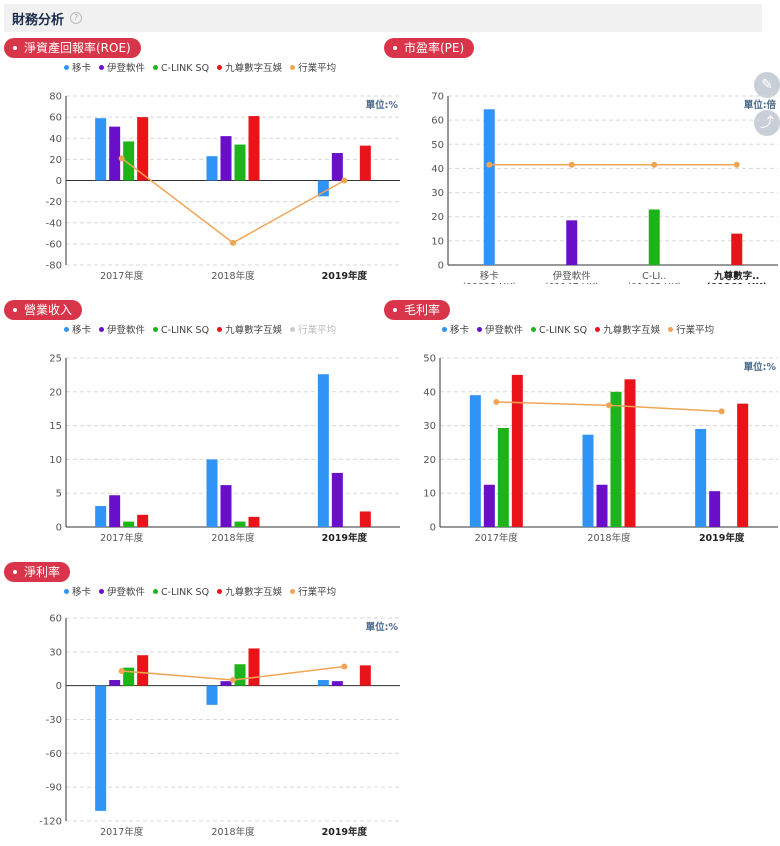 The width and height of the screenshot is (780, 846). What do you see at coordinates (181, 592) in the screenshot?
I see `net-legend-item: C-LINK SQ` at bounding box center [181, 592].